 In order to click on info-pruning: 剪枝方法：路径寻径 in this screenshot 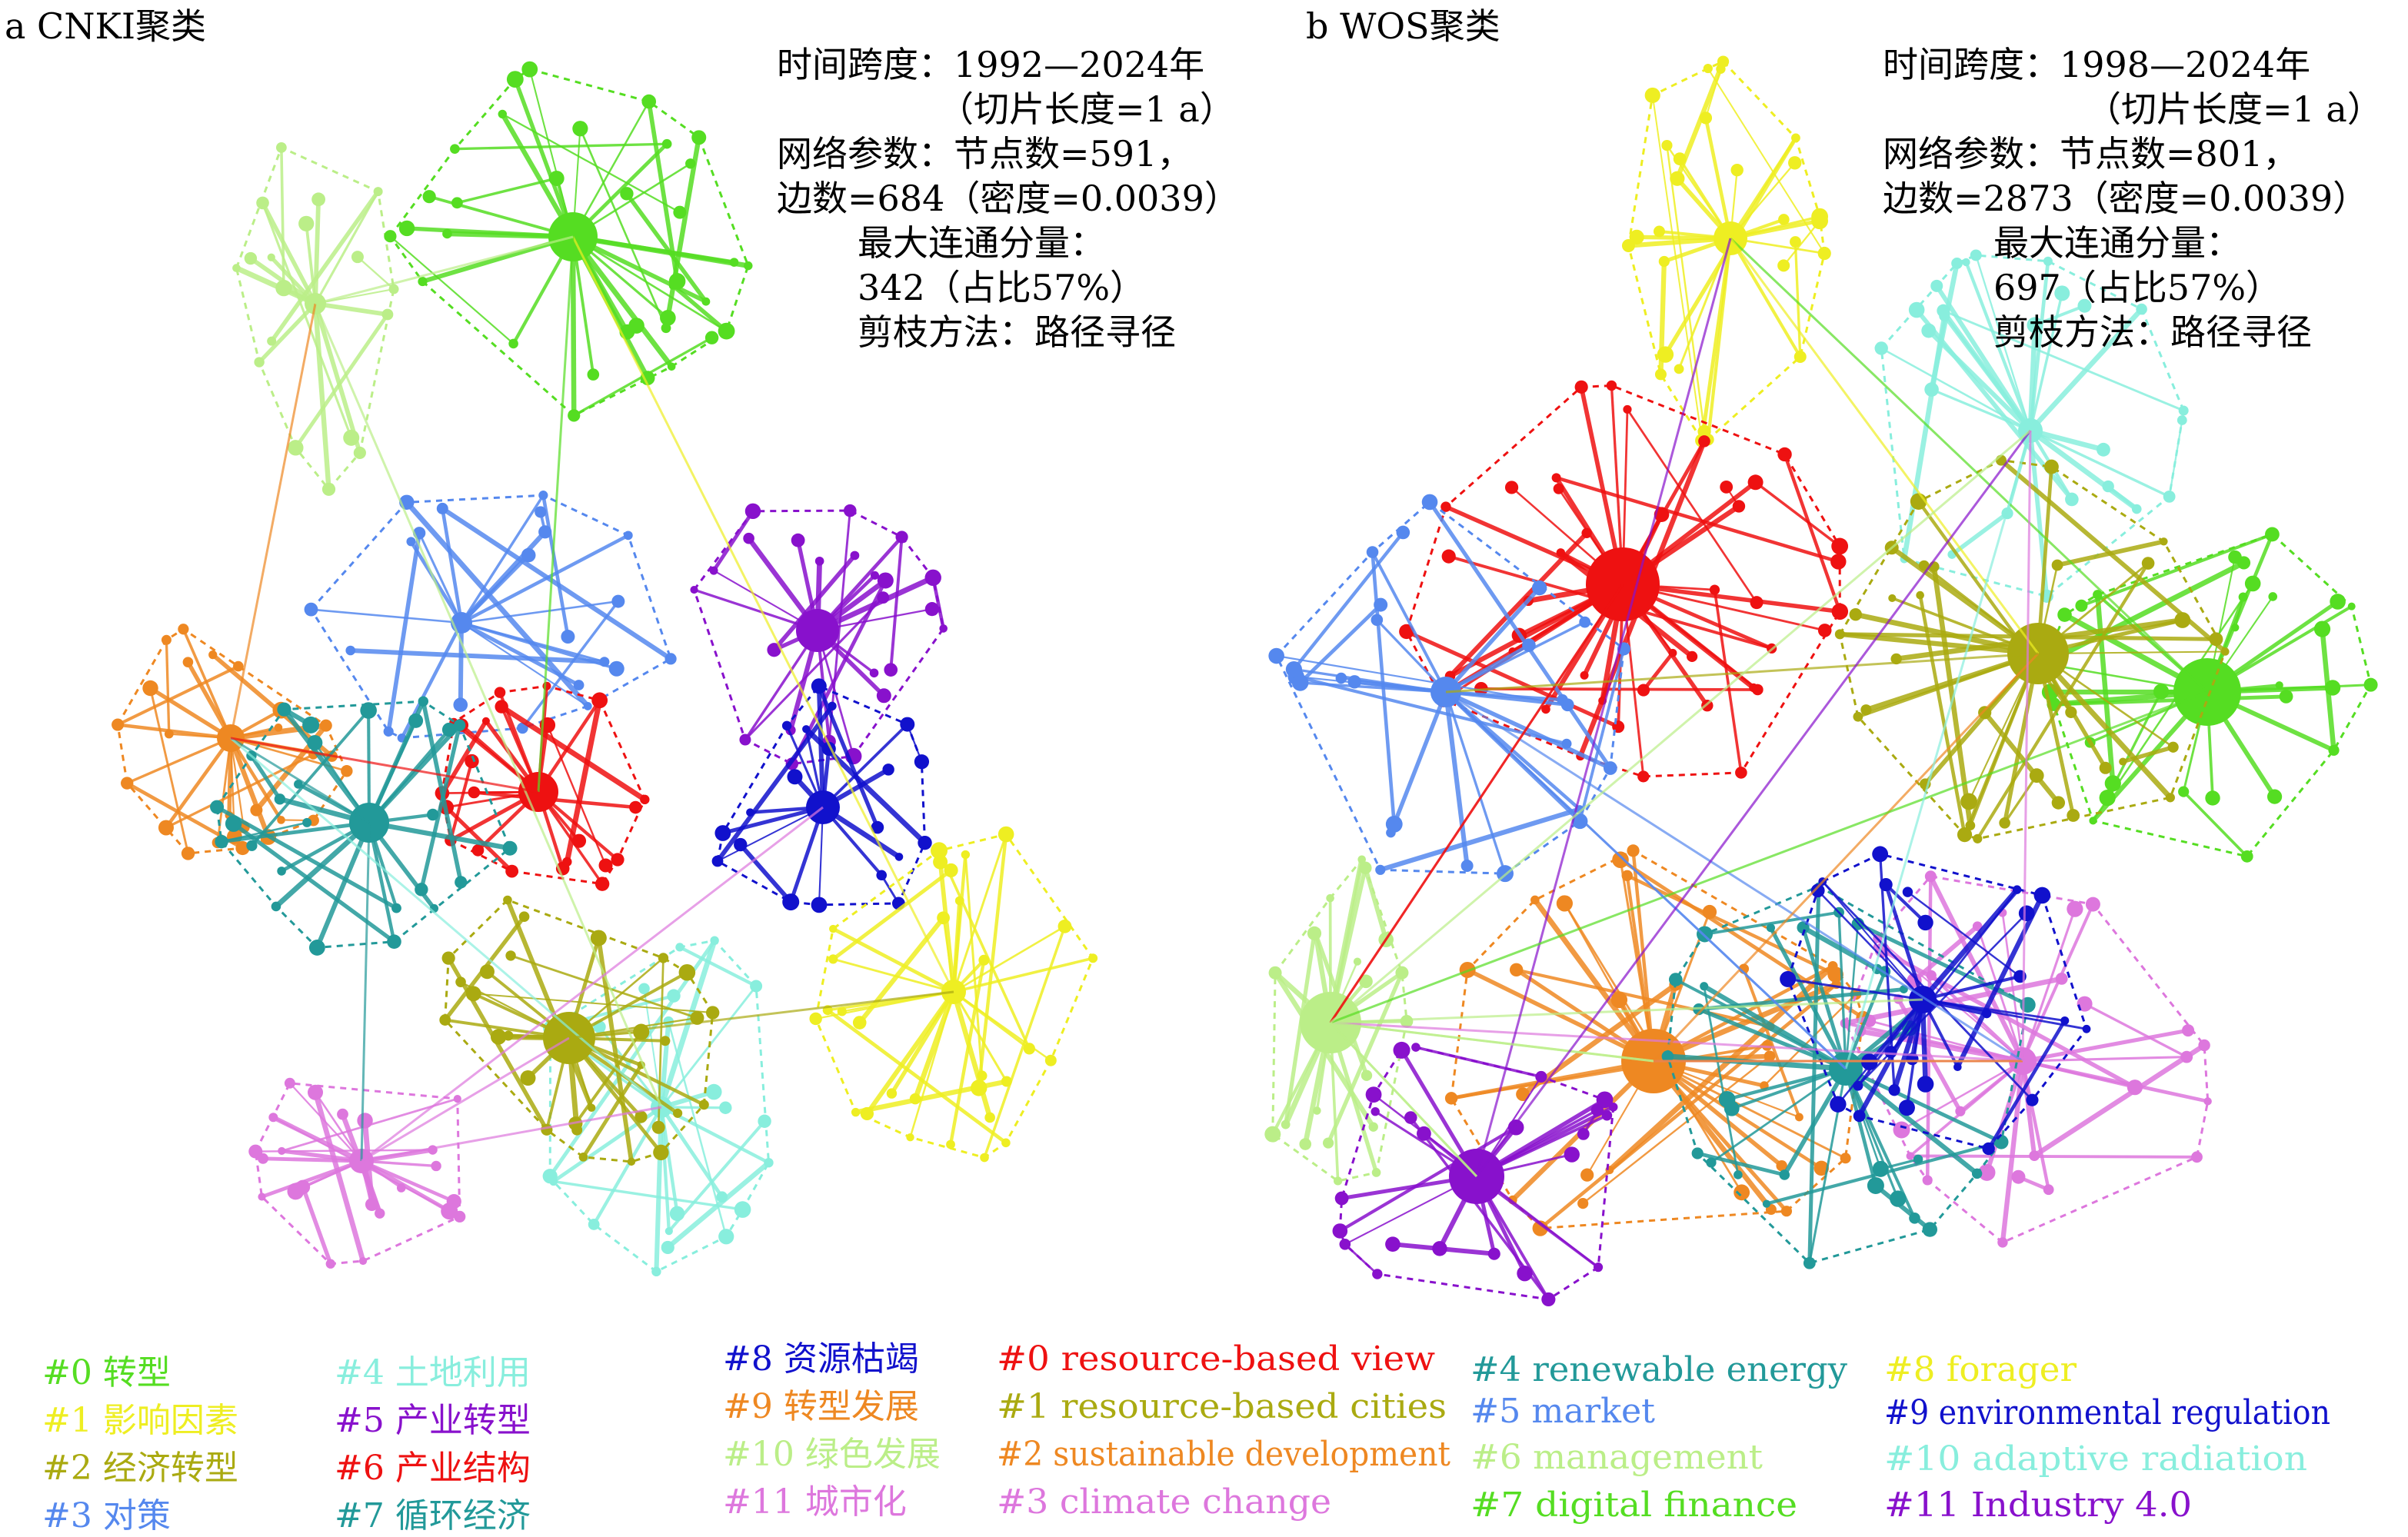, I will do `click(2152, 332)`.